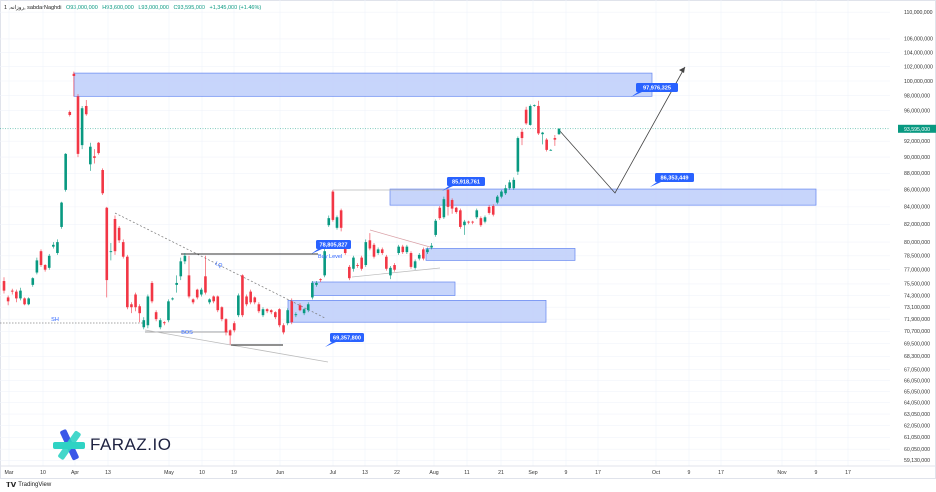 Image resolution: width=936 pixels, height=492 pixels. I want to click on time-tick-label: Nov, so click(782, 473).